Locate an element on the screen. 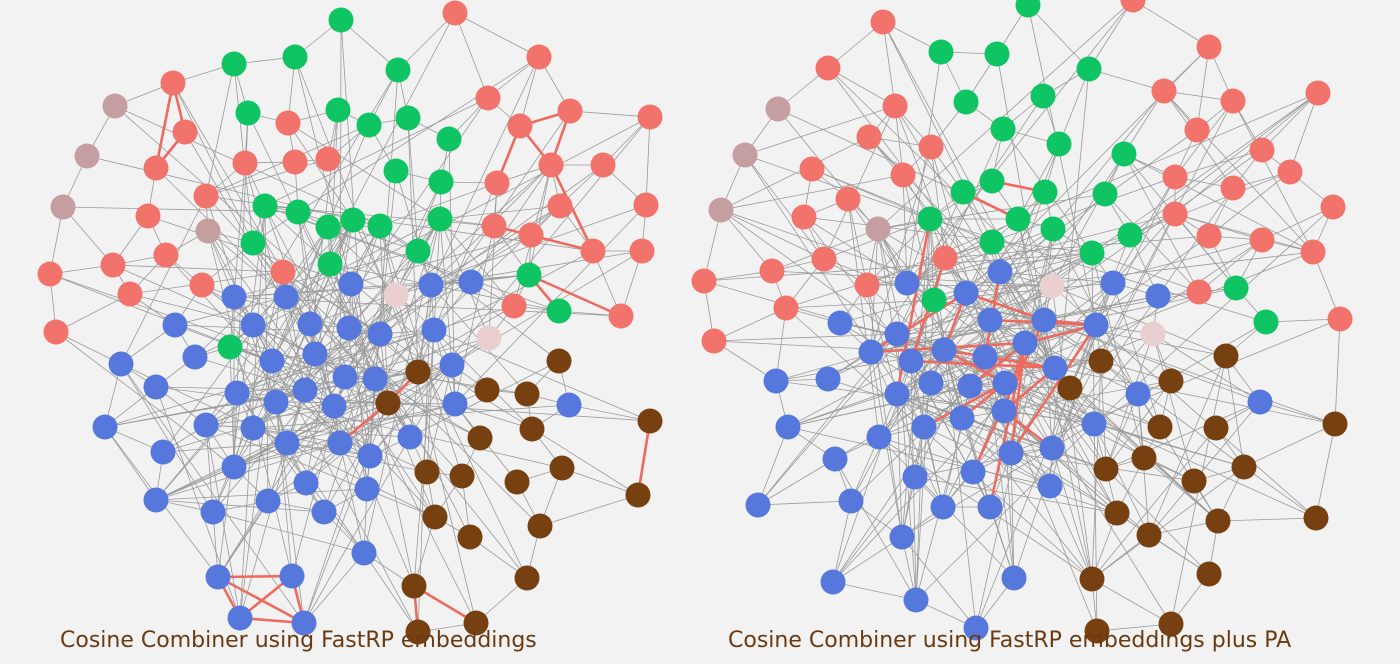 The width and height of the screenshot is (1400, 664). left-panel-caption: Cosine Combiner using FastRP embeddings is located at coordinates (298, 640).